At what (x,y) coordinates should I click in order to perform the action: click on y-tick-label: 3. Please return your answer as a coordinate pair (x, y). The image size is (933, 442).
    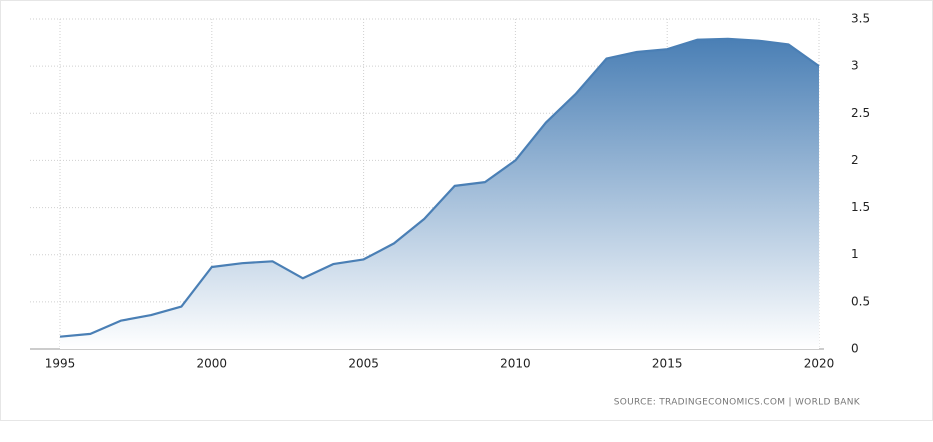
    Looking at the image, I should click on (855, 66).